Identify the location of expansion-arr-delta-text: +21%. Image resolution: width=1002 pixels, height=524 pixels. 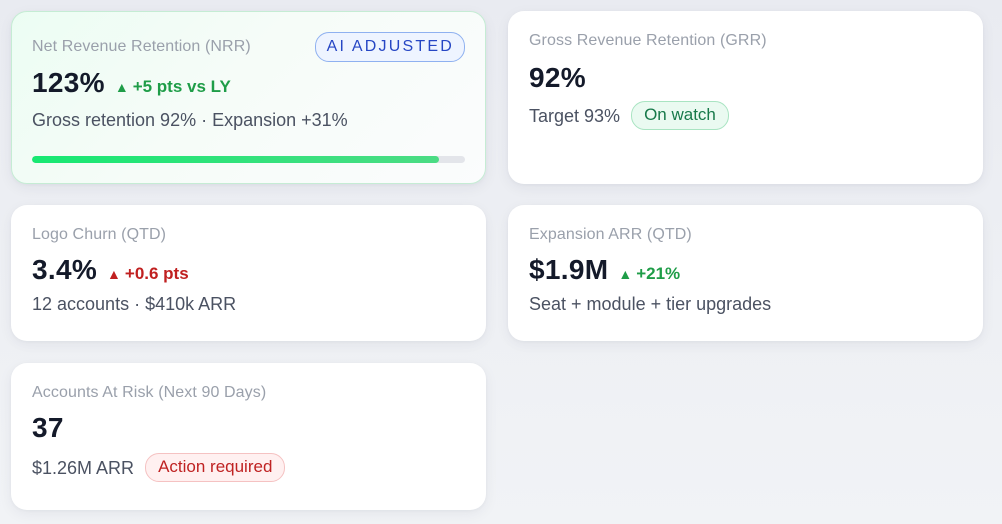
(658, 273).